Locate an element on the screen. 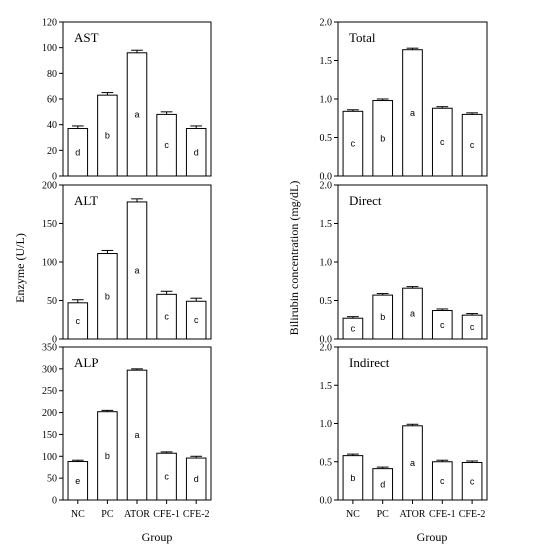 This screenshot has width=539, height=550. y-tick-label: 20 is located at coordinates (52, 151).